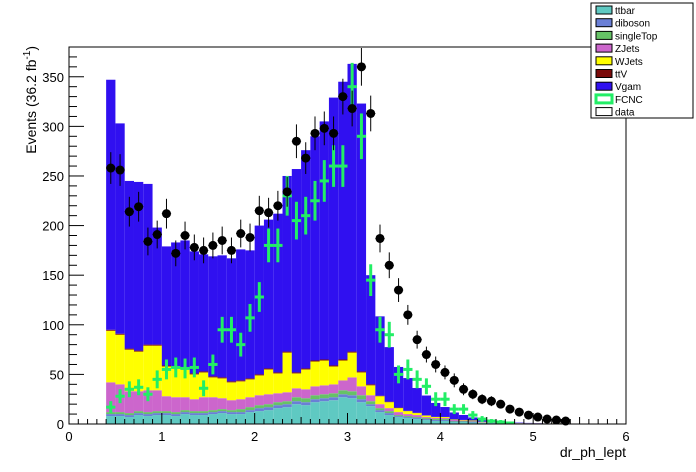  What do you see at coordinates (53, 325) in the screenshot?
I see `y-tick-label-100: 100` at bounding box center [53, 325].